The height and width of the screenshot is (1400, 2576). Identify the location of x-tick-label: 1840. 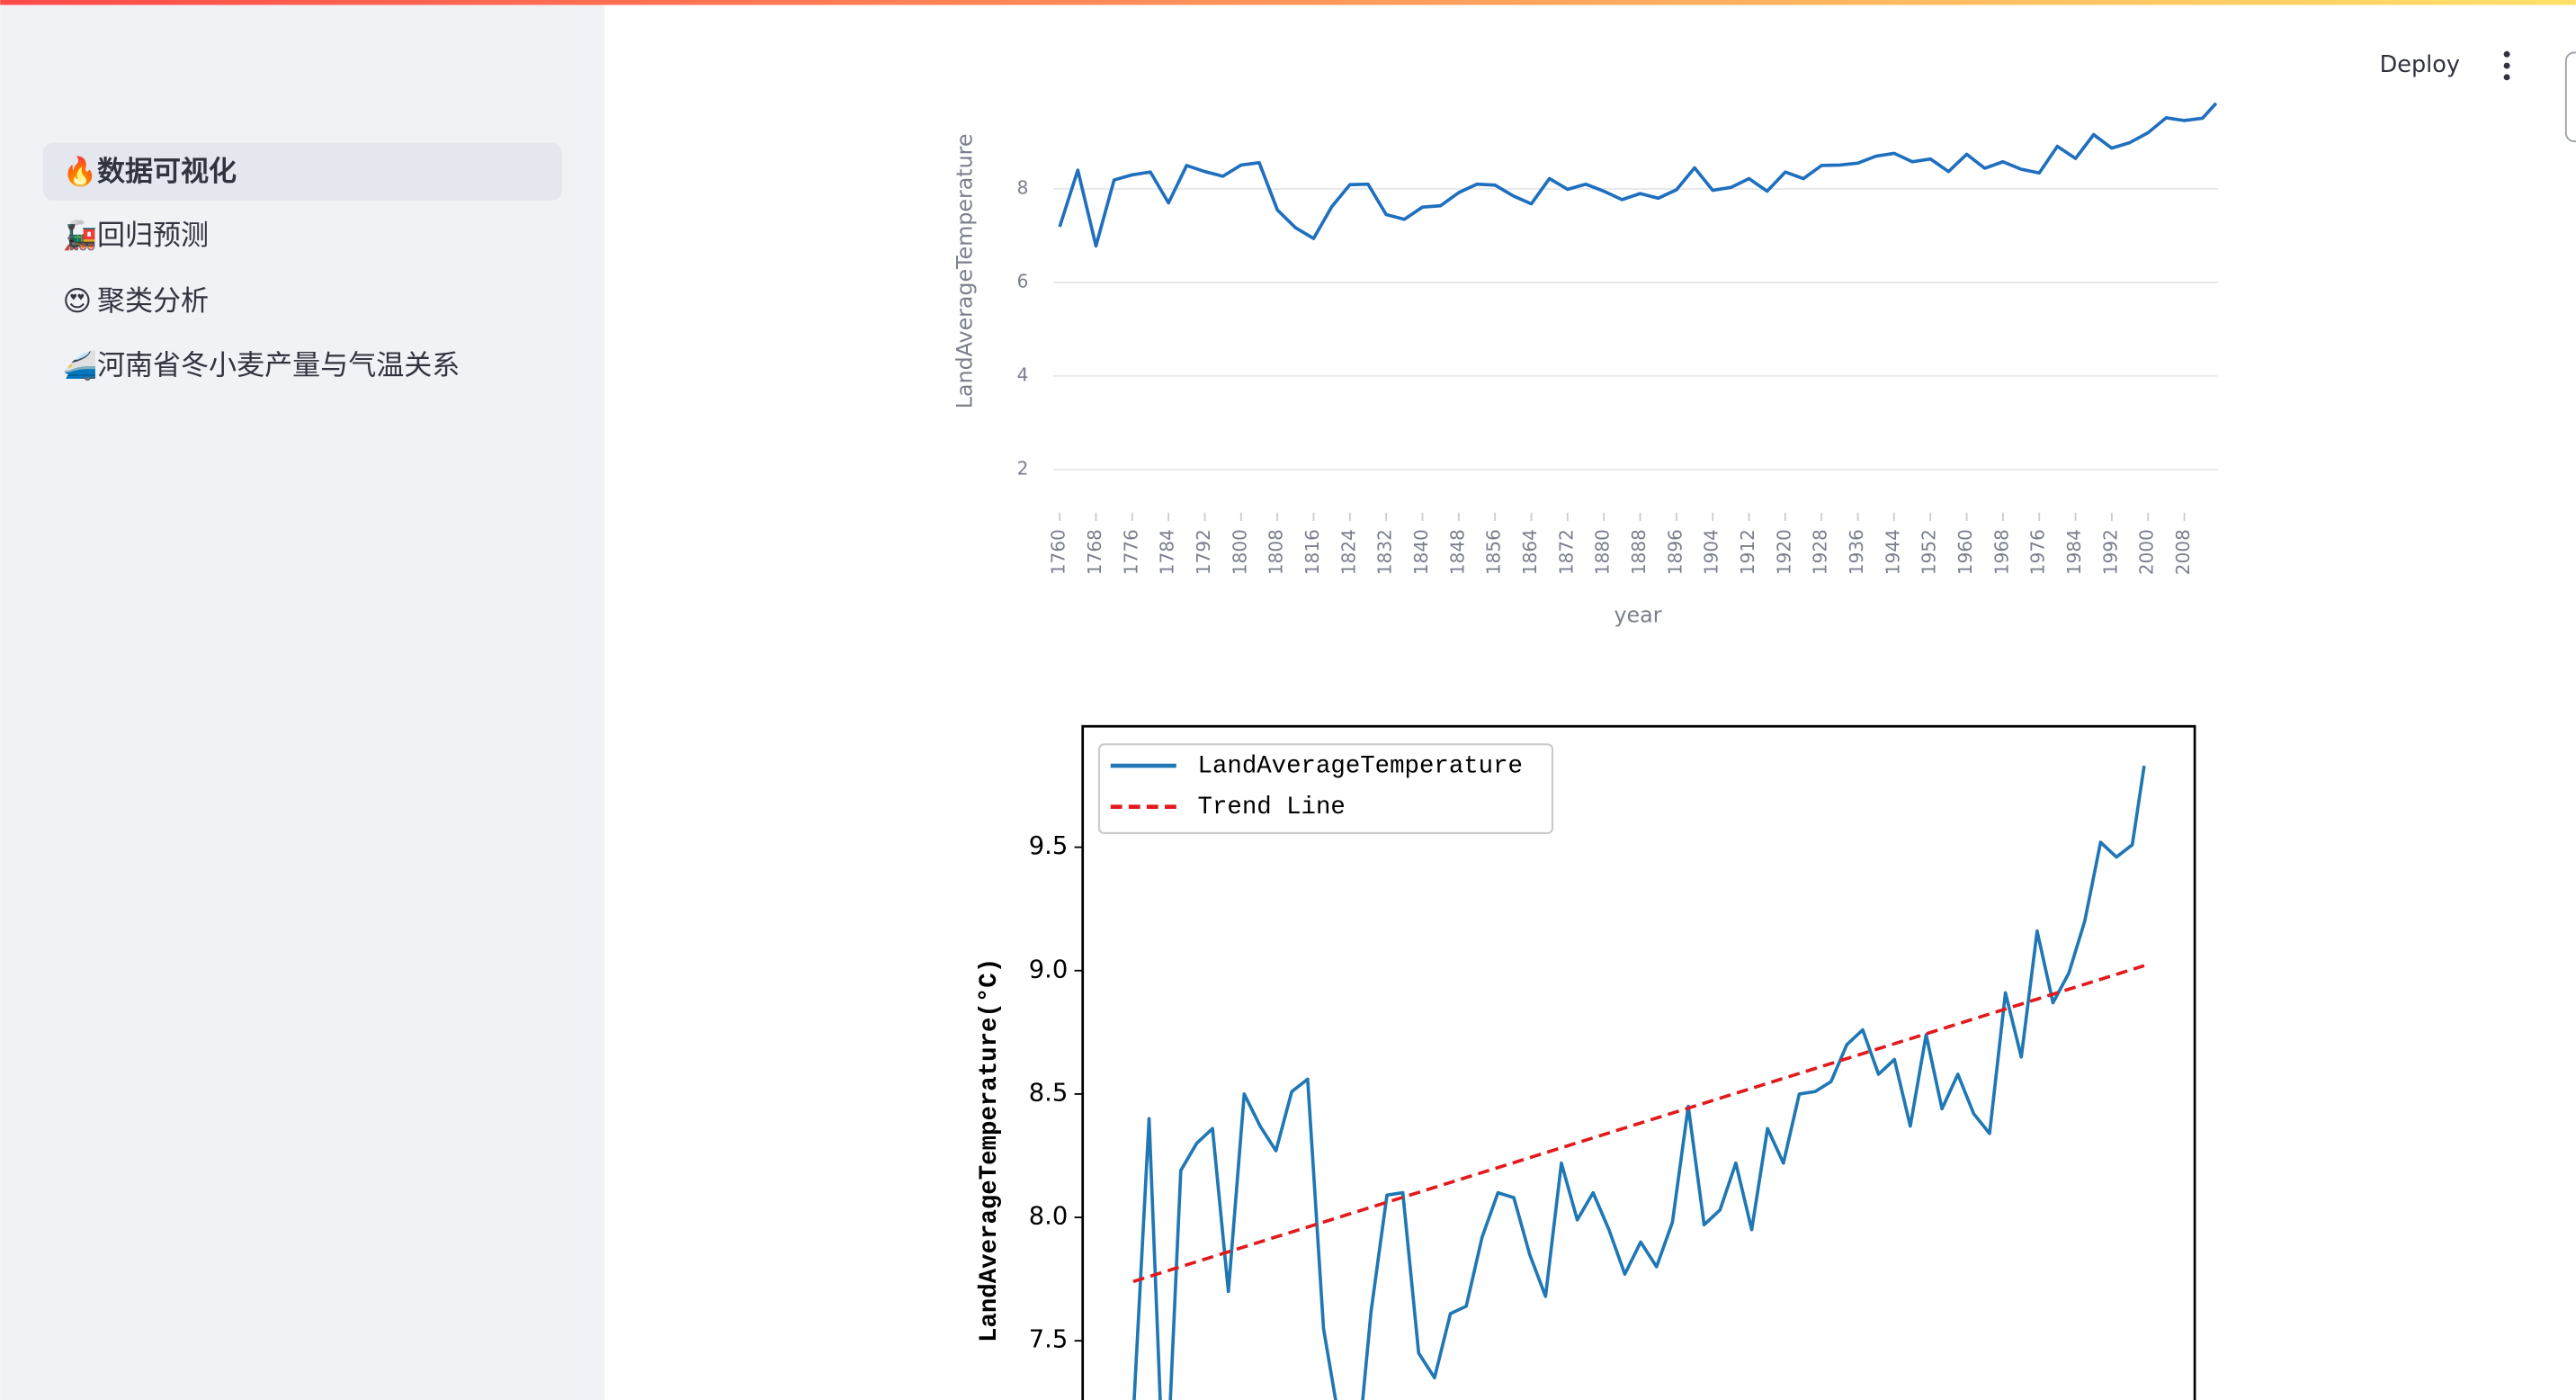
(1421, 552).